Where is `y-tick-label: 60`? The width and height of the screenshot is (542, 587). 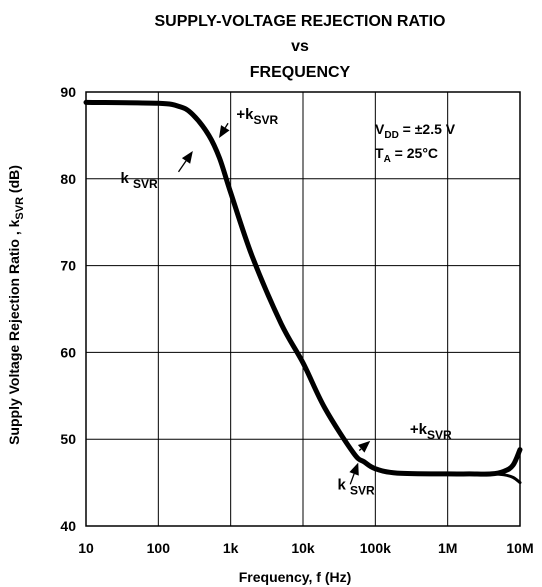 y-tick-label: 60 is located at coordinates (68, 352).